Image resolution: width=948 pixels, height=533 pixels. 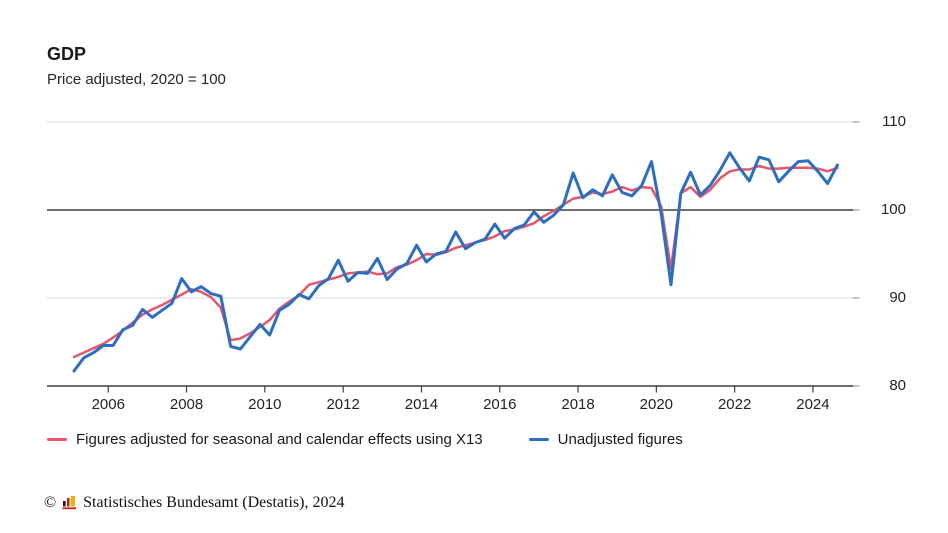 I want to click on y-axis-label-110: 110, so click(x=894, y=121).